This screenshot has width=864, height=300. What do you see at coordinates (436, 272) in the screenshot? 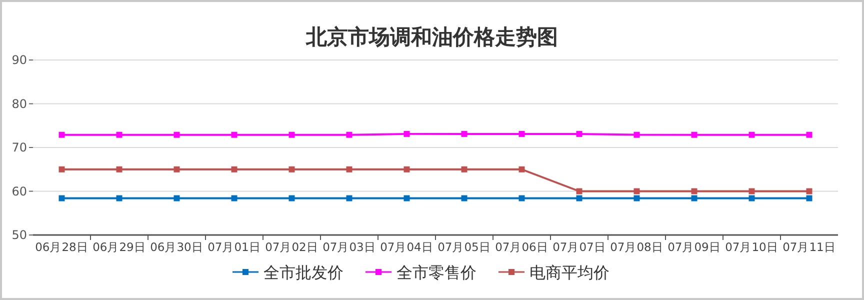
I see `legend-label: 全市零售价` at bounding box center [436, 272].